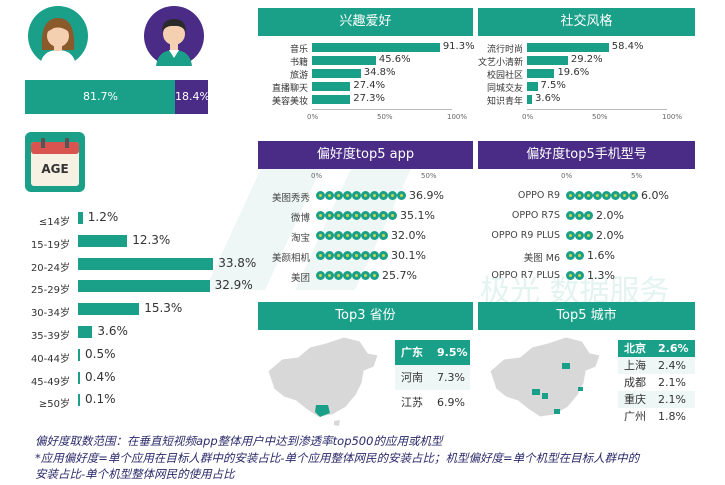 This screenshot has height=485, width=725. What do you see at coordinates (637, 176) in the screenshot?
I see `tick-label: 5%` at bounding box center [637, 176].